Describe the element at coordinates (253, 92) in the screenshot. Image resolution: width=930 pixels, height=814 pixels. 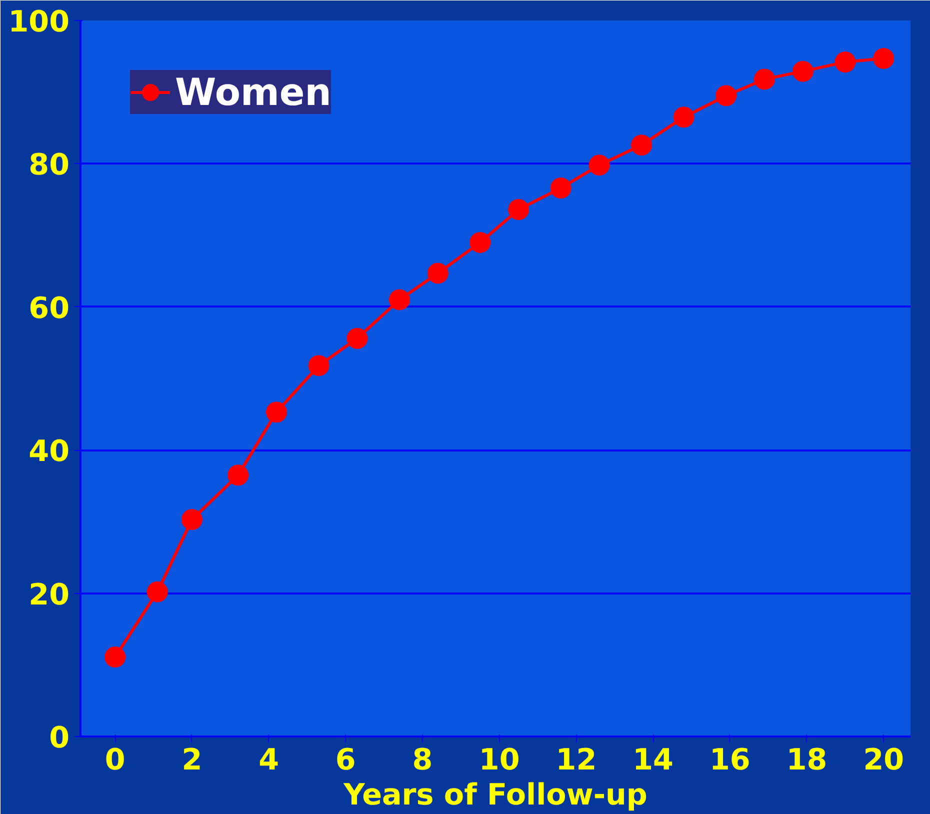
I see `legend-label: Women` at that location.